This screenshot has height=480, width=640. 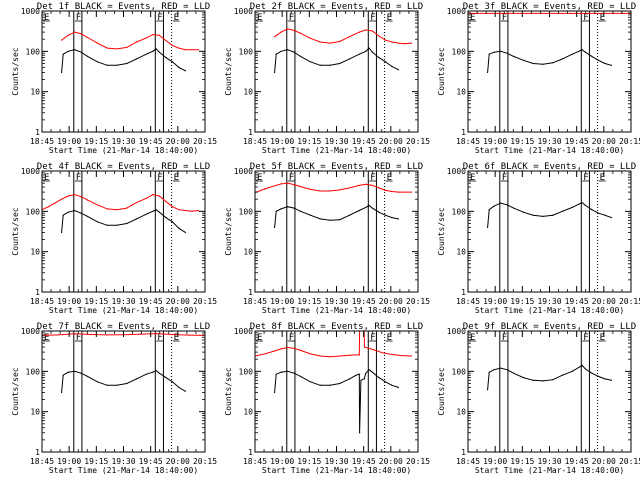 I want to click on plot-frame, so click(x=549, y=231).